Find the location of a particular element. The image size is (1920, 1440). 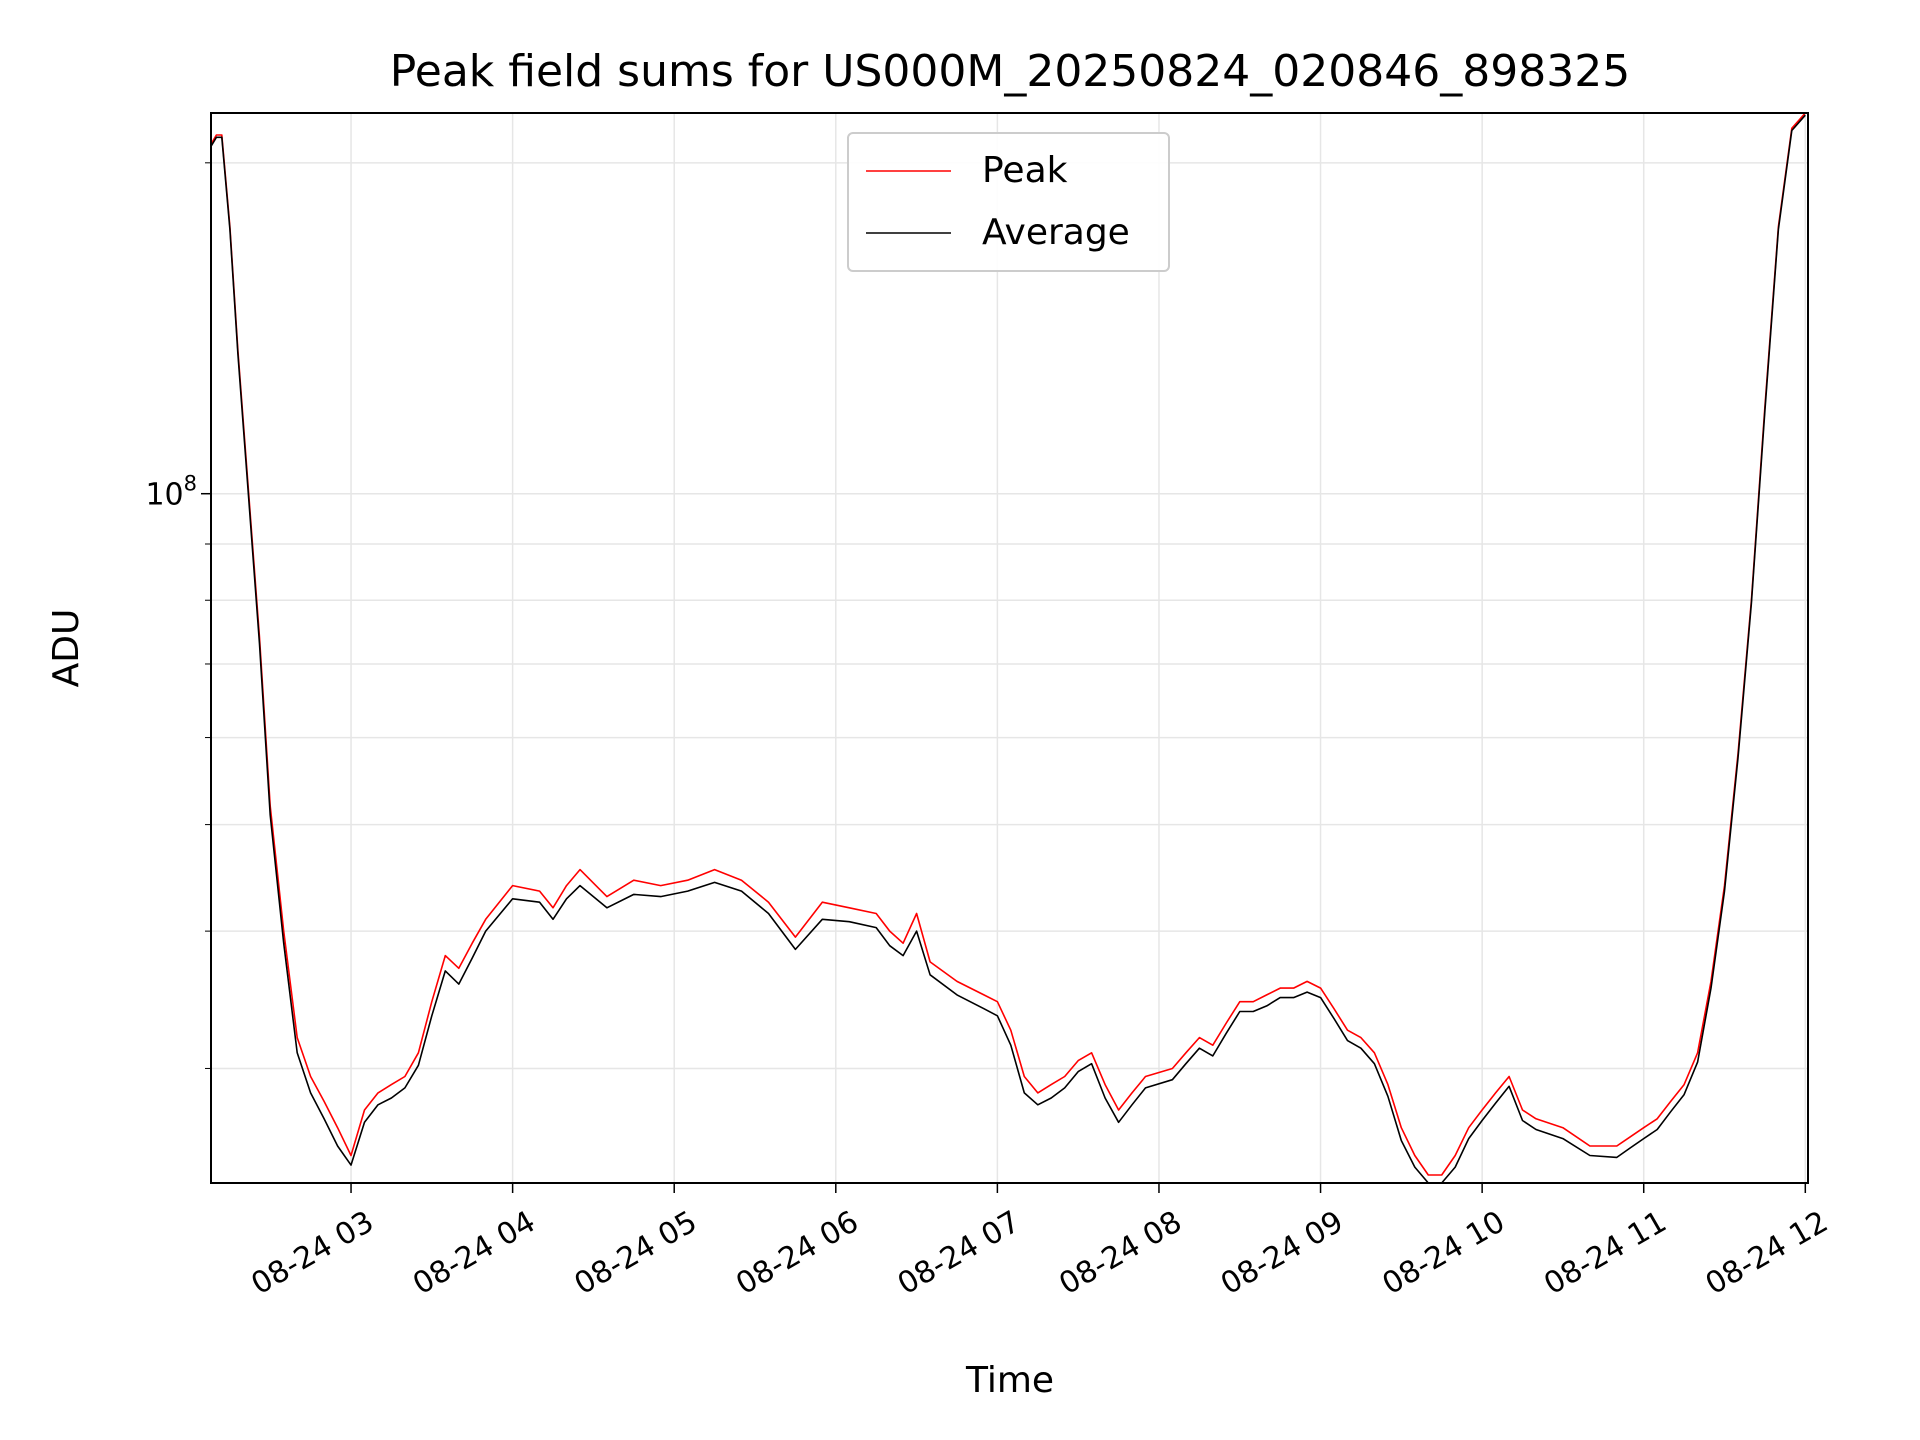

legend: Peak Average is located at coordinates (1008, 202).